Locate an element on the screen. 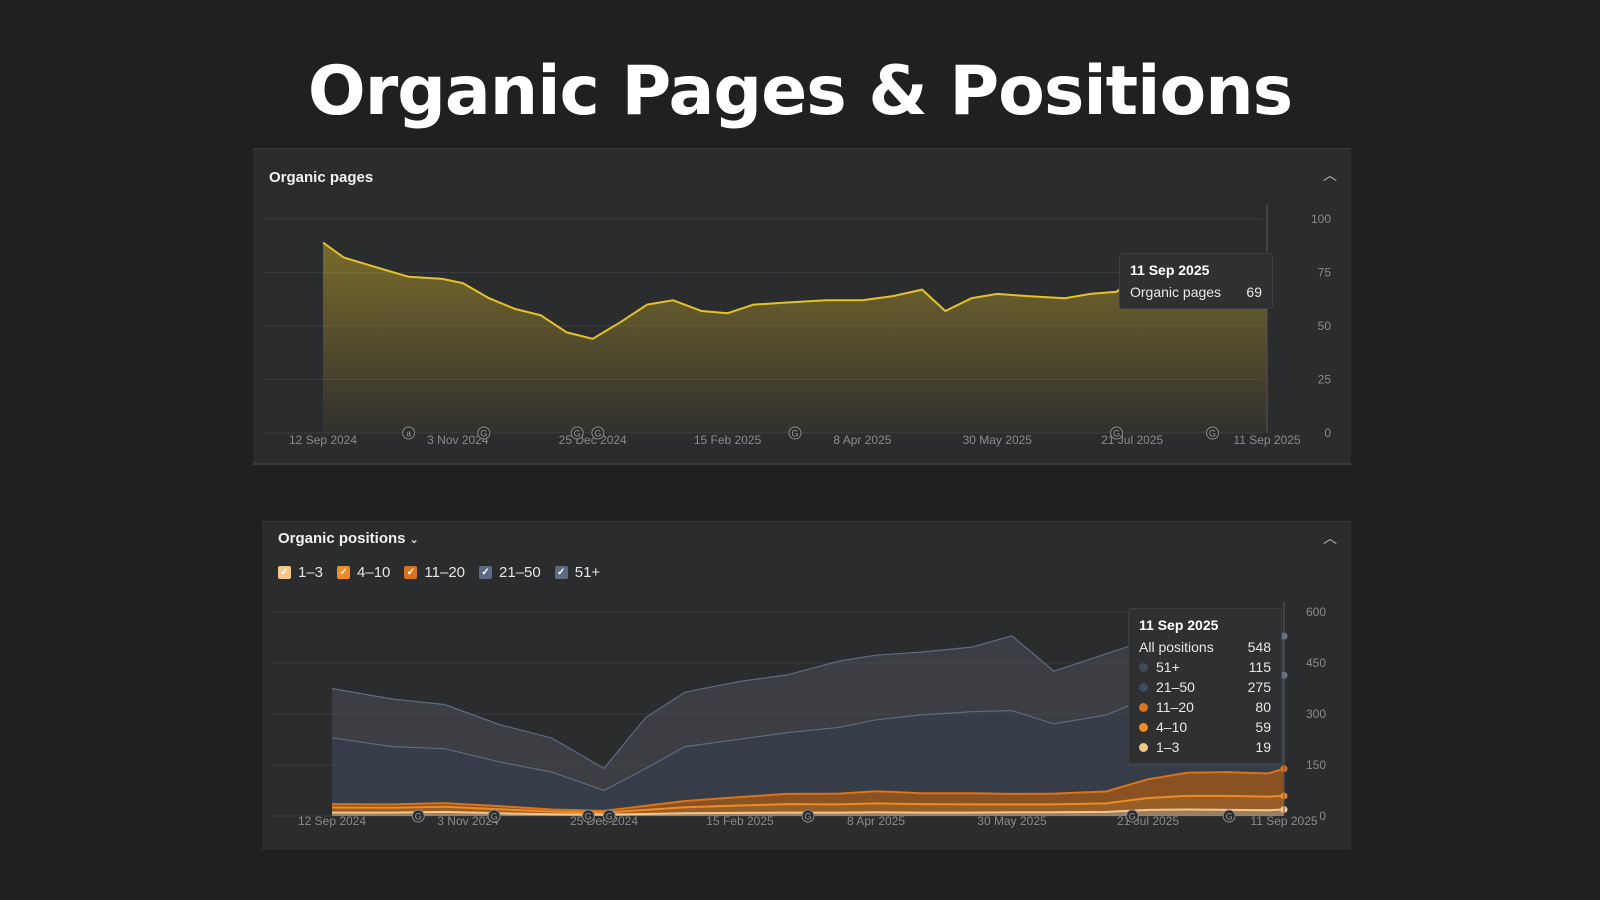 The image size is (1600, 900). tooltip-label: 1–3 is located at coordinates (1159, 747).